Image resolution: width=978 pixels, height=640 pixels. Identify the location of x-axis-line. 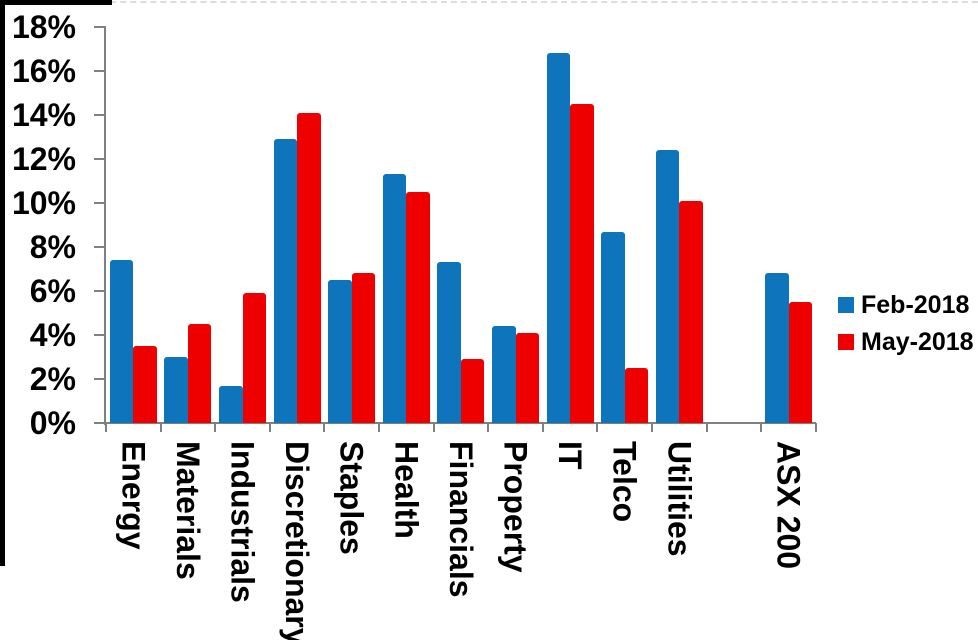
(461, 423).